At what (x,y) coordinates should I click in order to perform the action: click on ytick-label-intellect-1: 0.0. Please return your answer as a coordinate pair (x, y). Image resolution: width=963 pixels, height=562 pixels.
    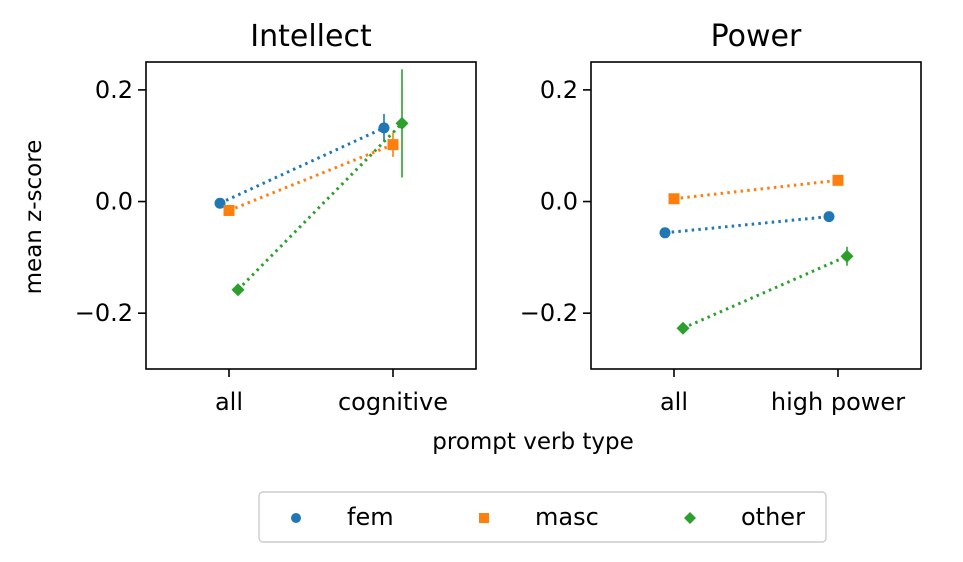
    Looking at the image, I should click on (114, 202).